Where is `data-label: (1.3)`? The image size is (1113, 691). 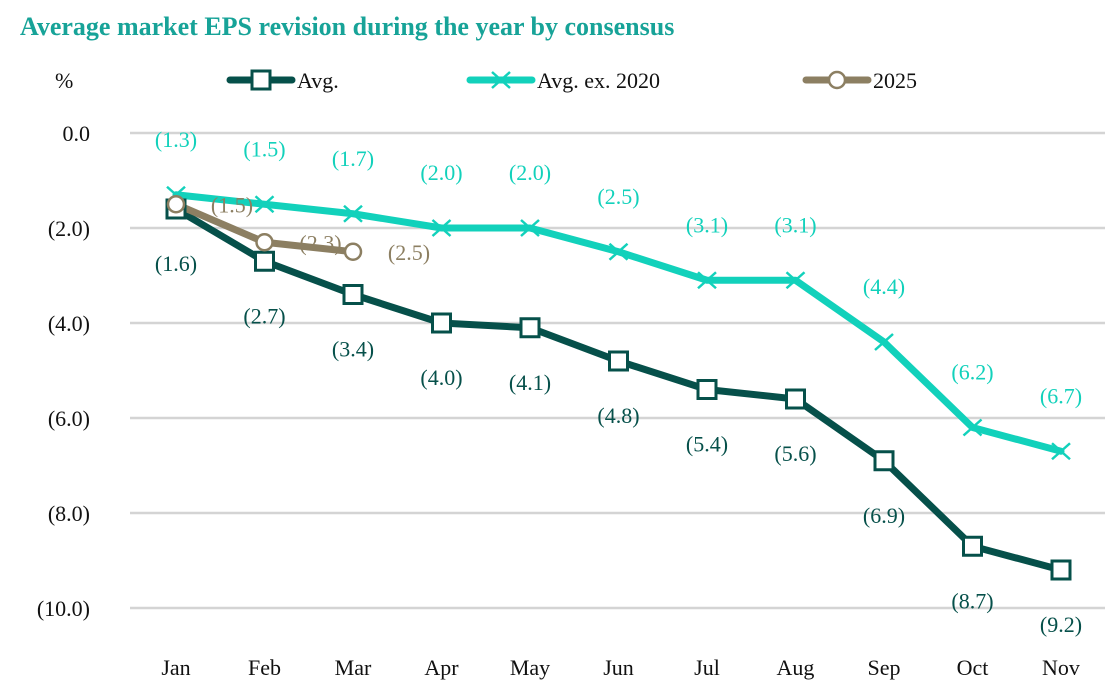
data-label: (1.3) is located at coordinates (176, 139).